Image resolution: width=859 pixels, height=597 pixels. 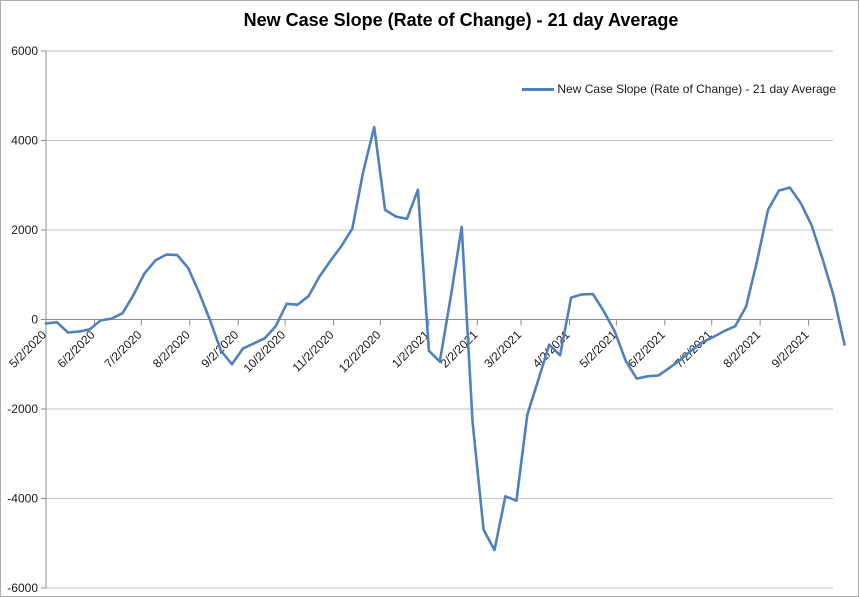 I want to click on y-tick-label: -6000, so click(x=22, y=588).